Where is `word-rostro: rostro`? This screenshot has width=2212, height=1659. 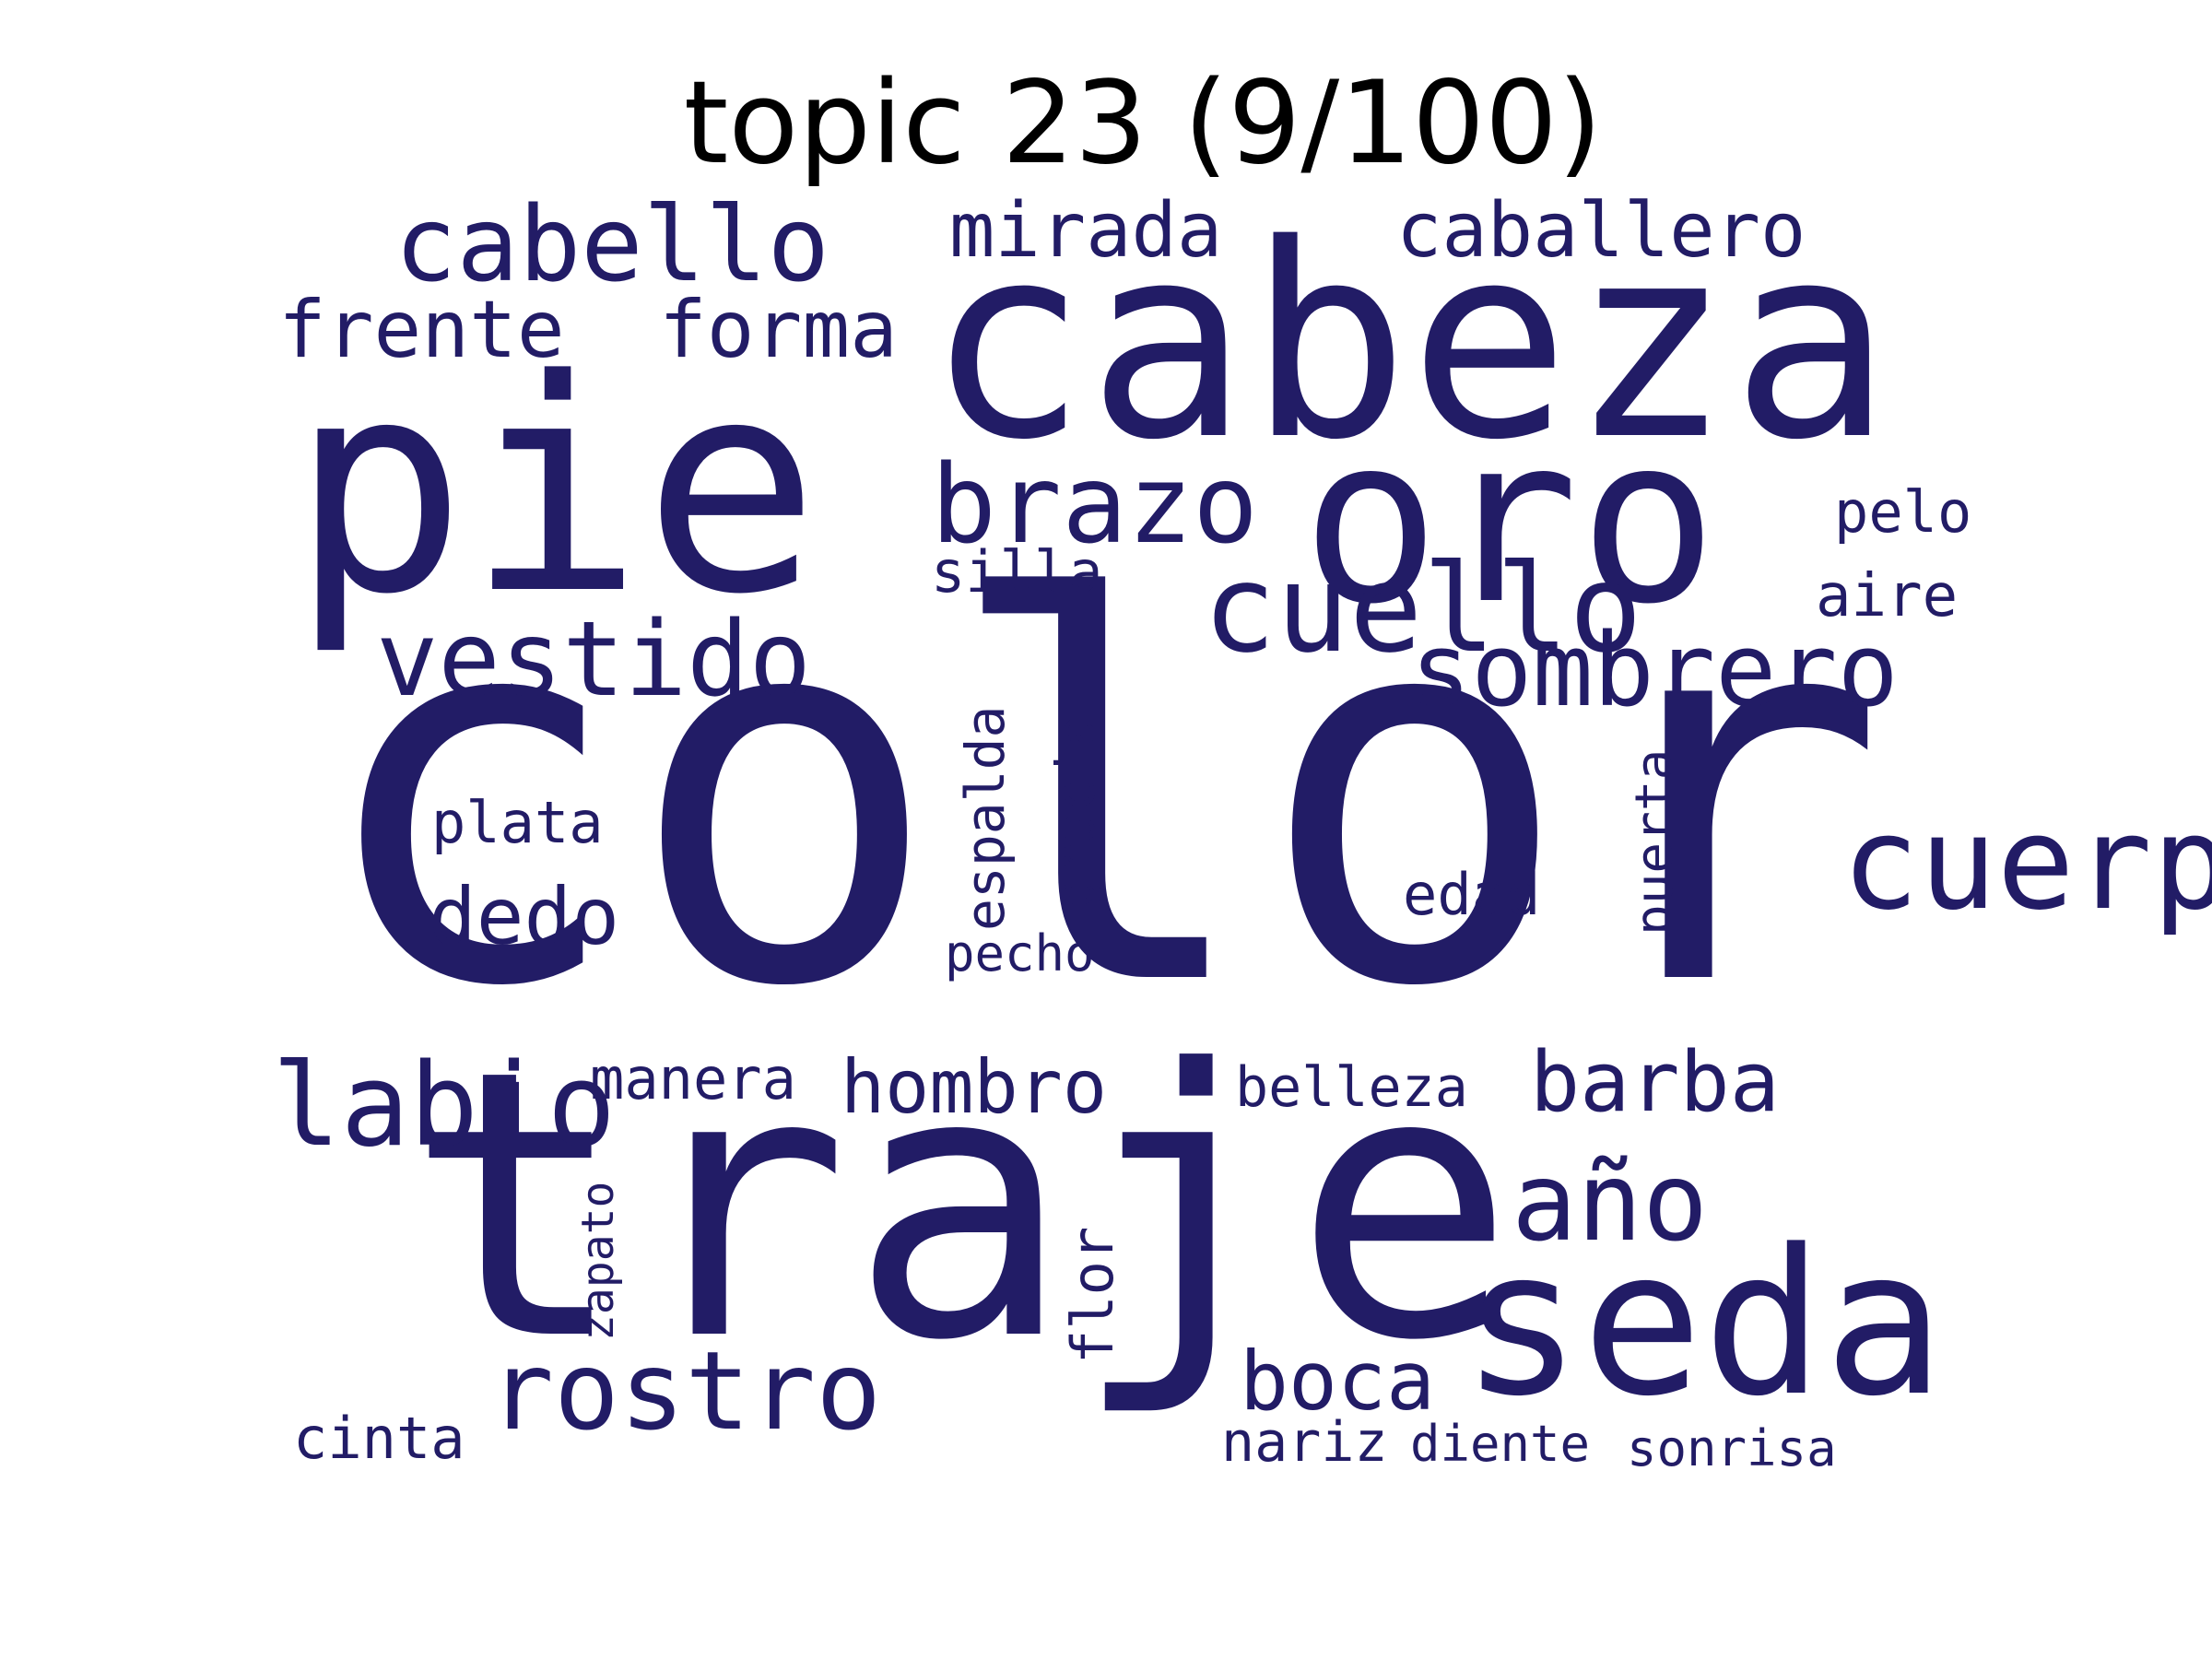 word-rostro: rostro is located at coordinates (685, 1390).